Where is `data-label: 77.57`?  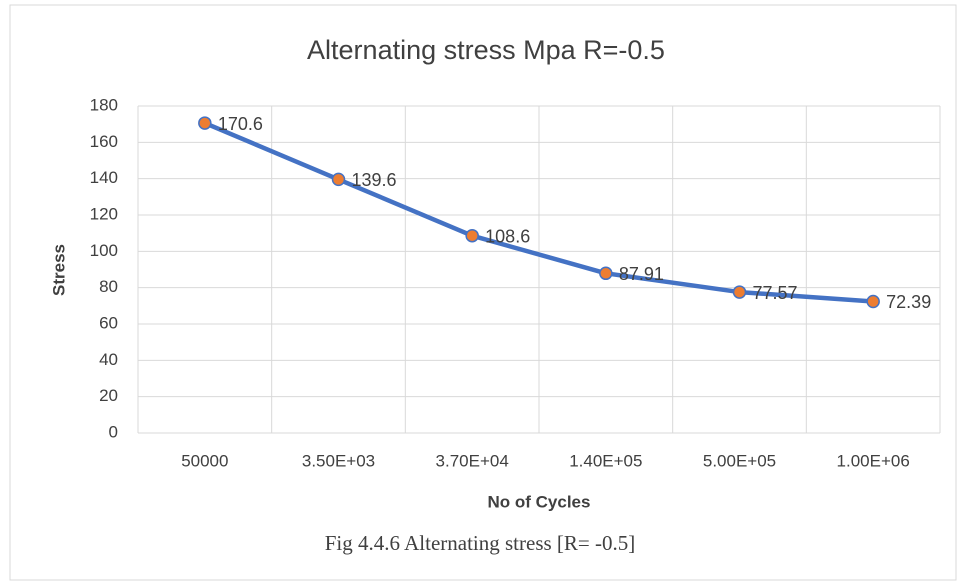 data-label: 77.57 is located at coordinates (775, 293).